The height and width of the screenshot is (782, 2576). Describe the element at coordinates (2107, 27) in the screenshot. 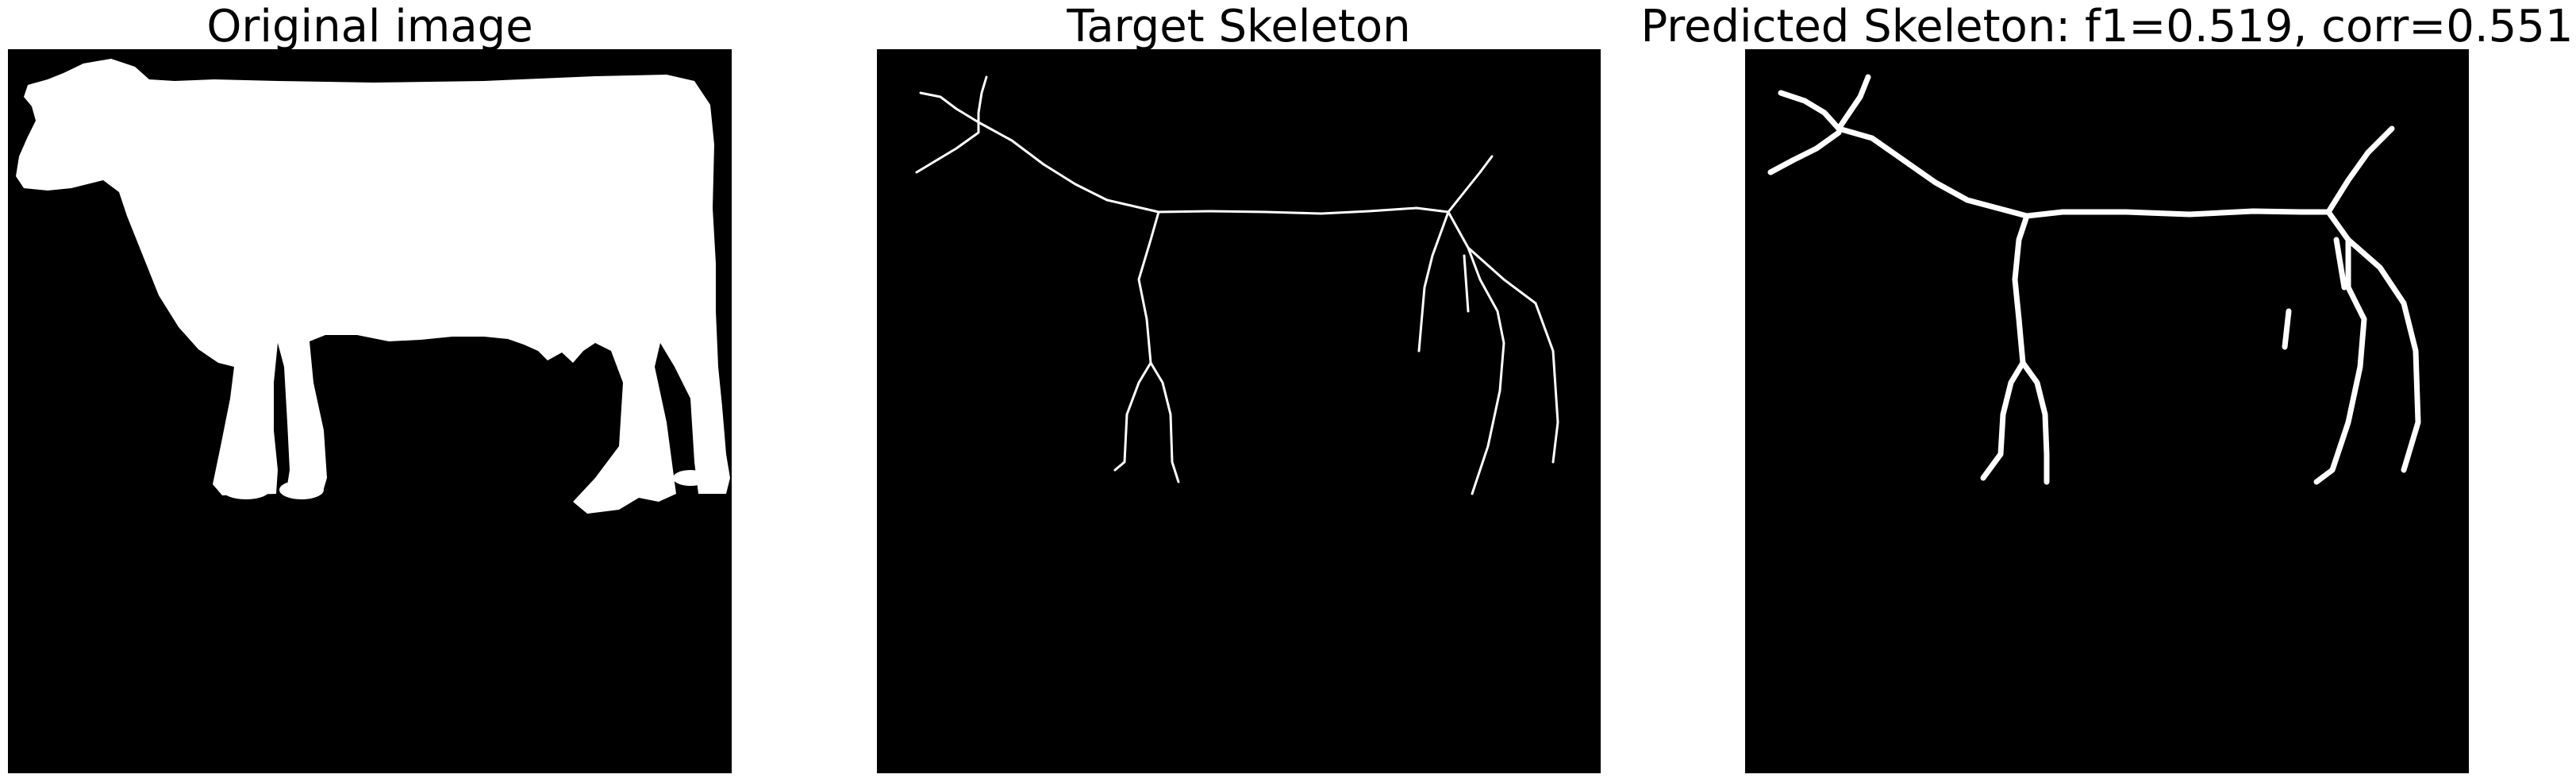

I see `predicted-skeleton-title: Predicted Skeleton: f1=0.519, corr=0.551` at that location.